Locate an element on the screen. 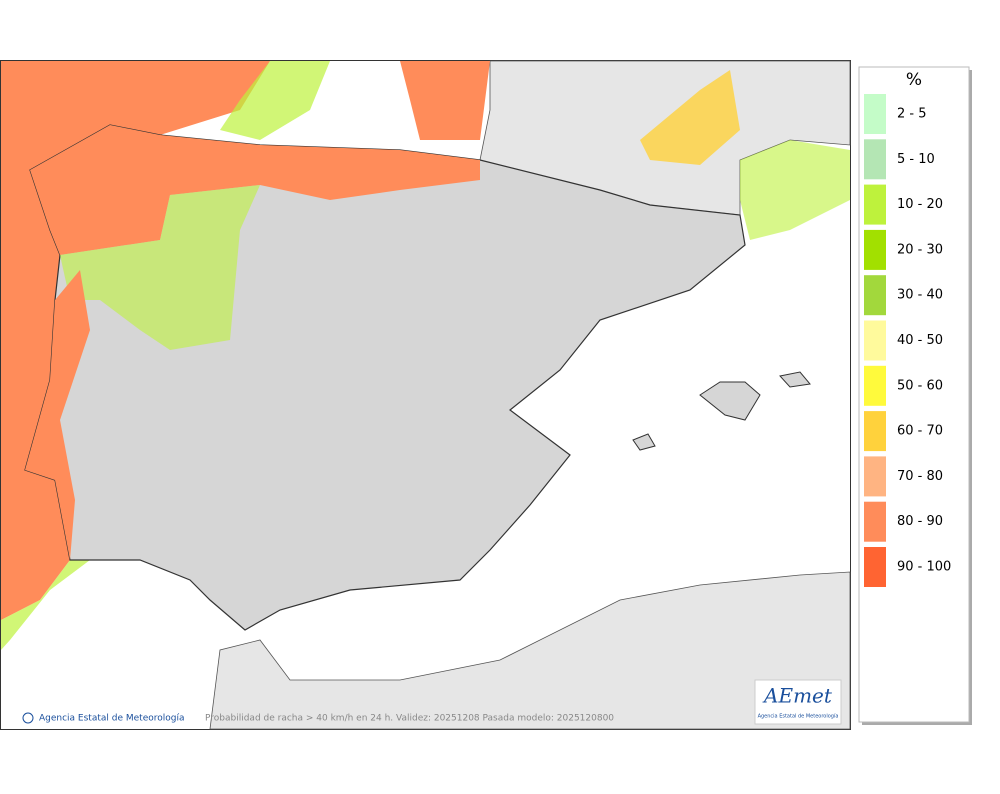 This screenshot has width=1000, height=794. legend-label: 30 - 40 is located at coordinates (920, 295).